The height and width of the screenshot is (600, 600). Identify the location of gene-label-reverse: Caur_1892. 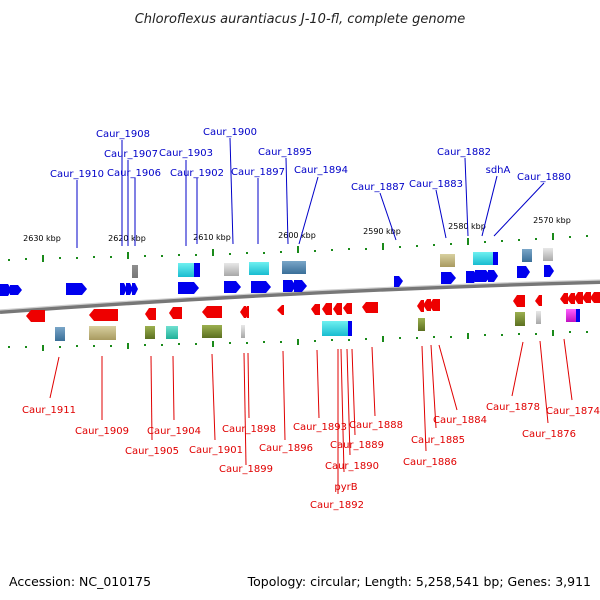
(337, 505).